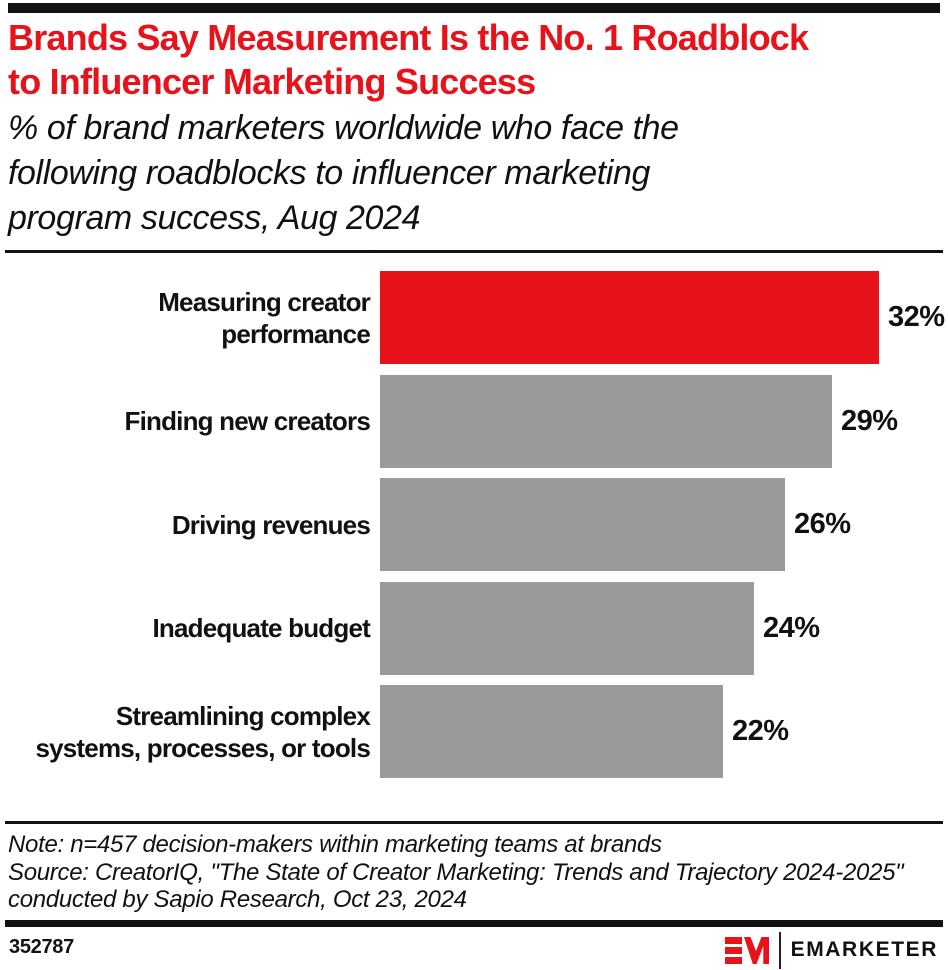  Describe the element at coordinates (41, 947) in the screenshot. I see `chart-id: 352787` at that location.